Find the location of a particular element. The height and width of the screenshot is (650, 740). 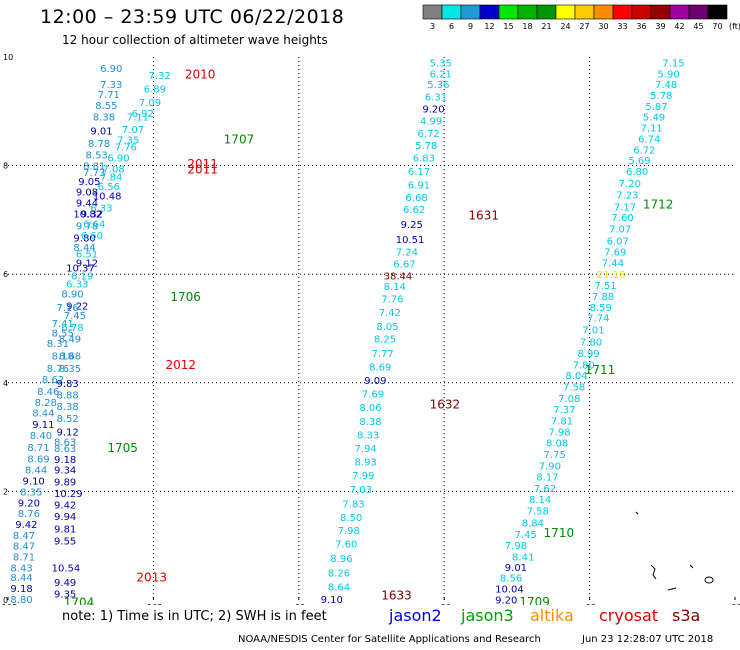

wave-height-value: 6.19 is located at coordinates (82, 276).